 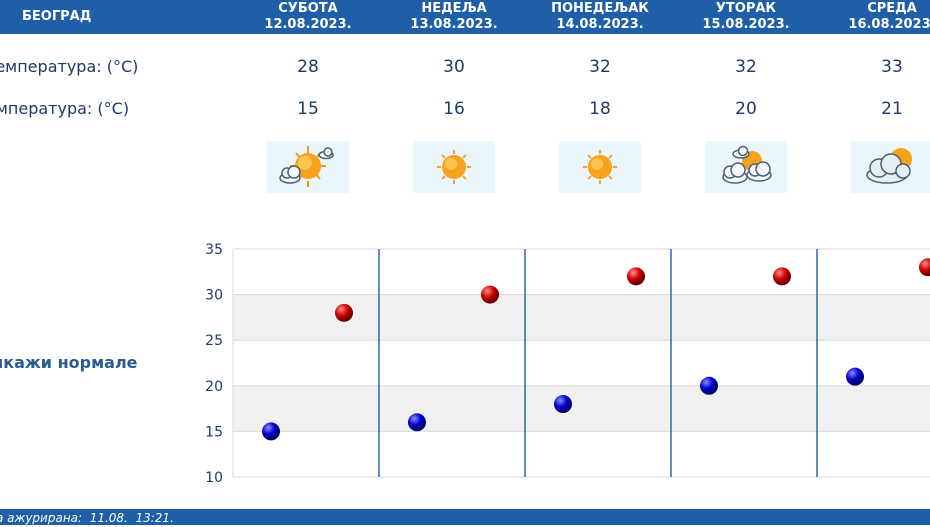 I want to click on y-tick-label: 30, so click(x=214, y=296).